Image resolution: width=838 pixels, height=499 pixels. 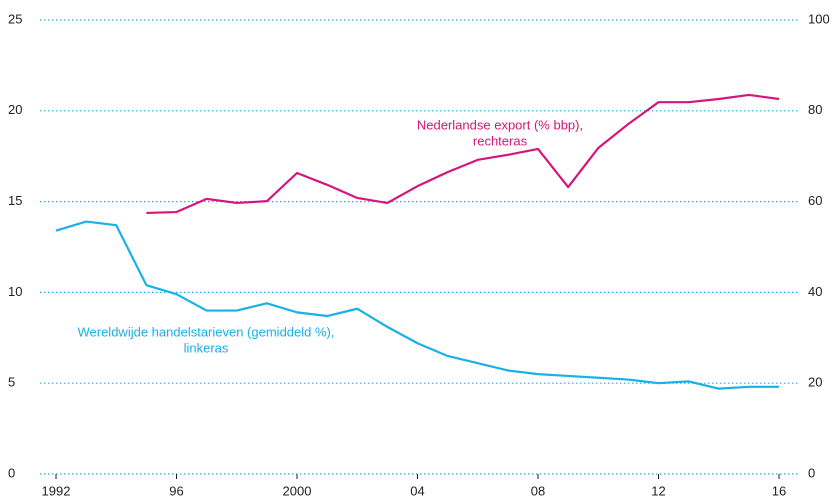 I want to click on annotation: linkeras, so click(x=206, y=347).